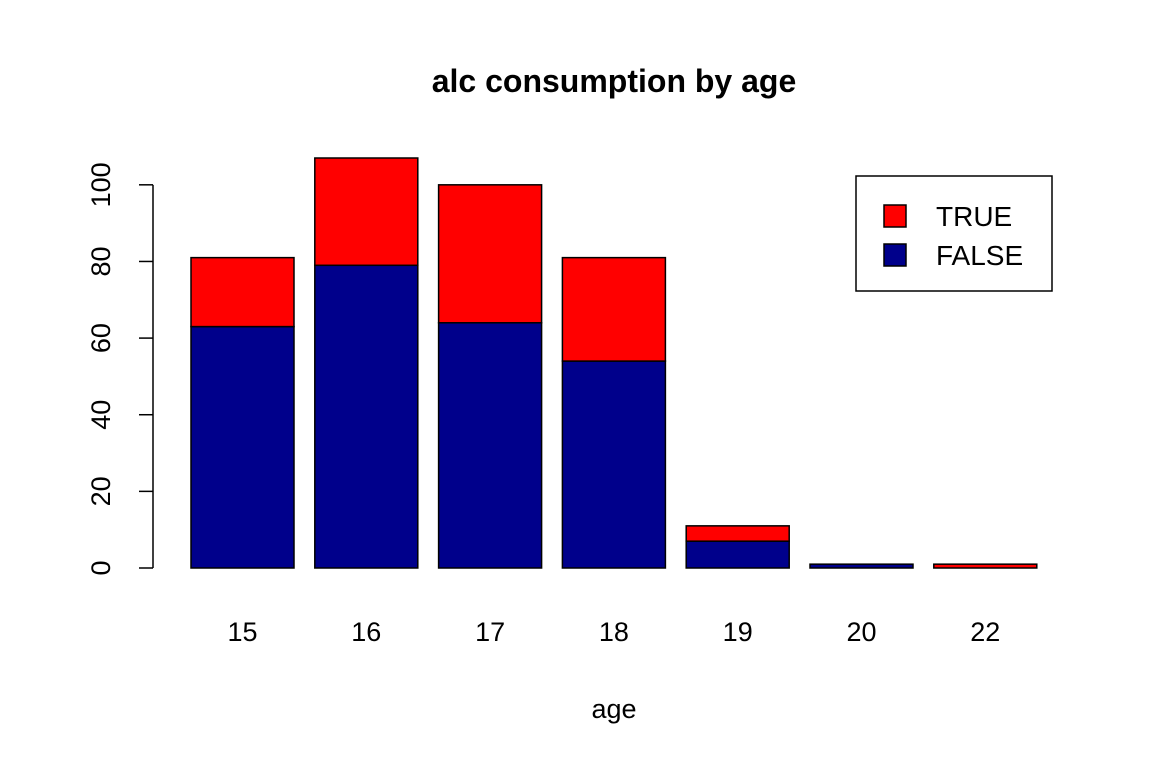  I want to click on y-tick-label: 100, so click(101, 184).